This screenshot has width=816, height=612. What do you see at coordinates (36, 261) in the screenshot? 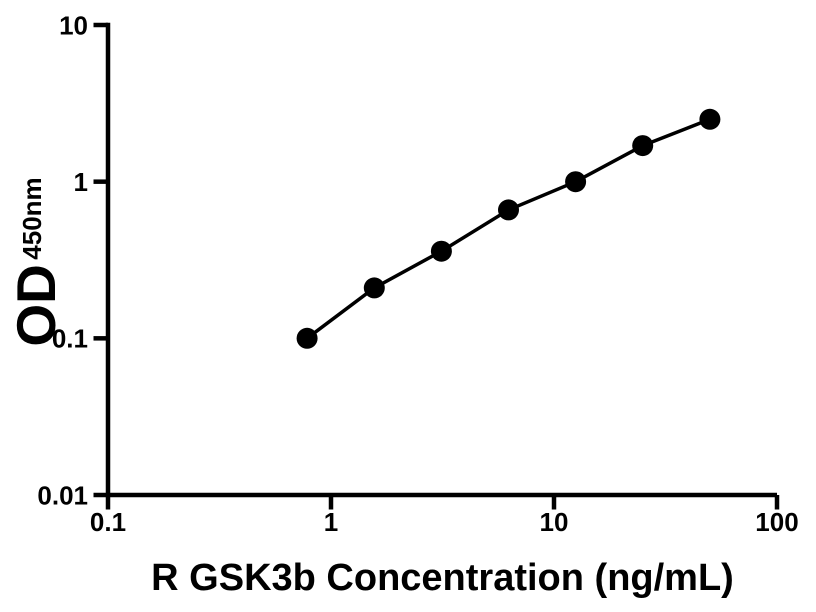
I see `y-axis-title: OD 450nm` at bounding box center [36, 261].